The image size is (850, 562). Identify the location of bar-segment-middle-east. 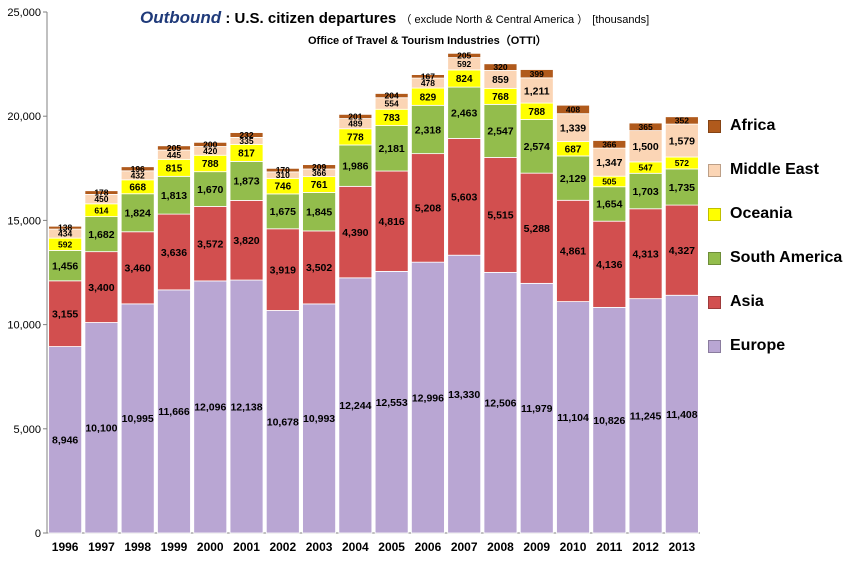
(645, 146).